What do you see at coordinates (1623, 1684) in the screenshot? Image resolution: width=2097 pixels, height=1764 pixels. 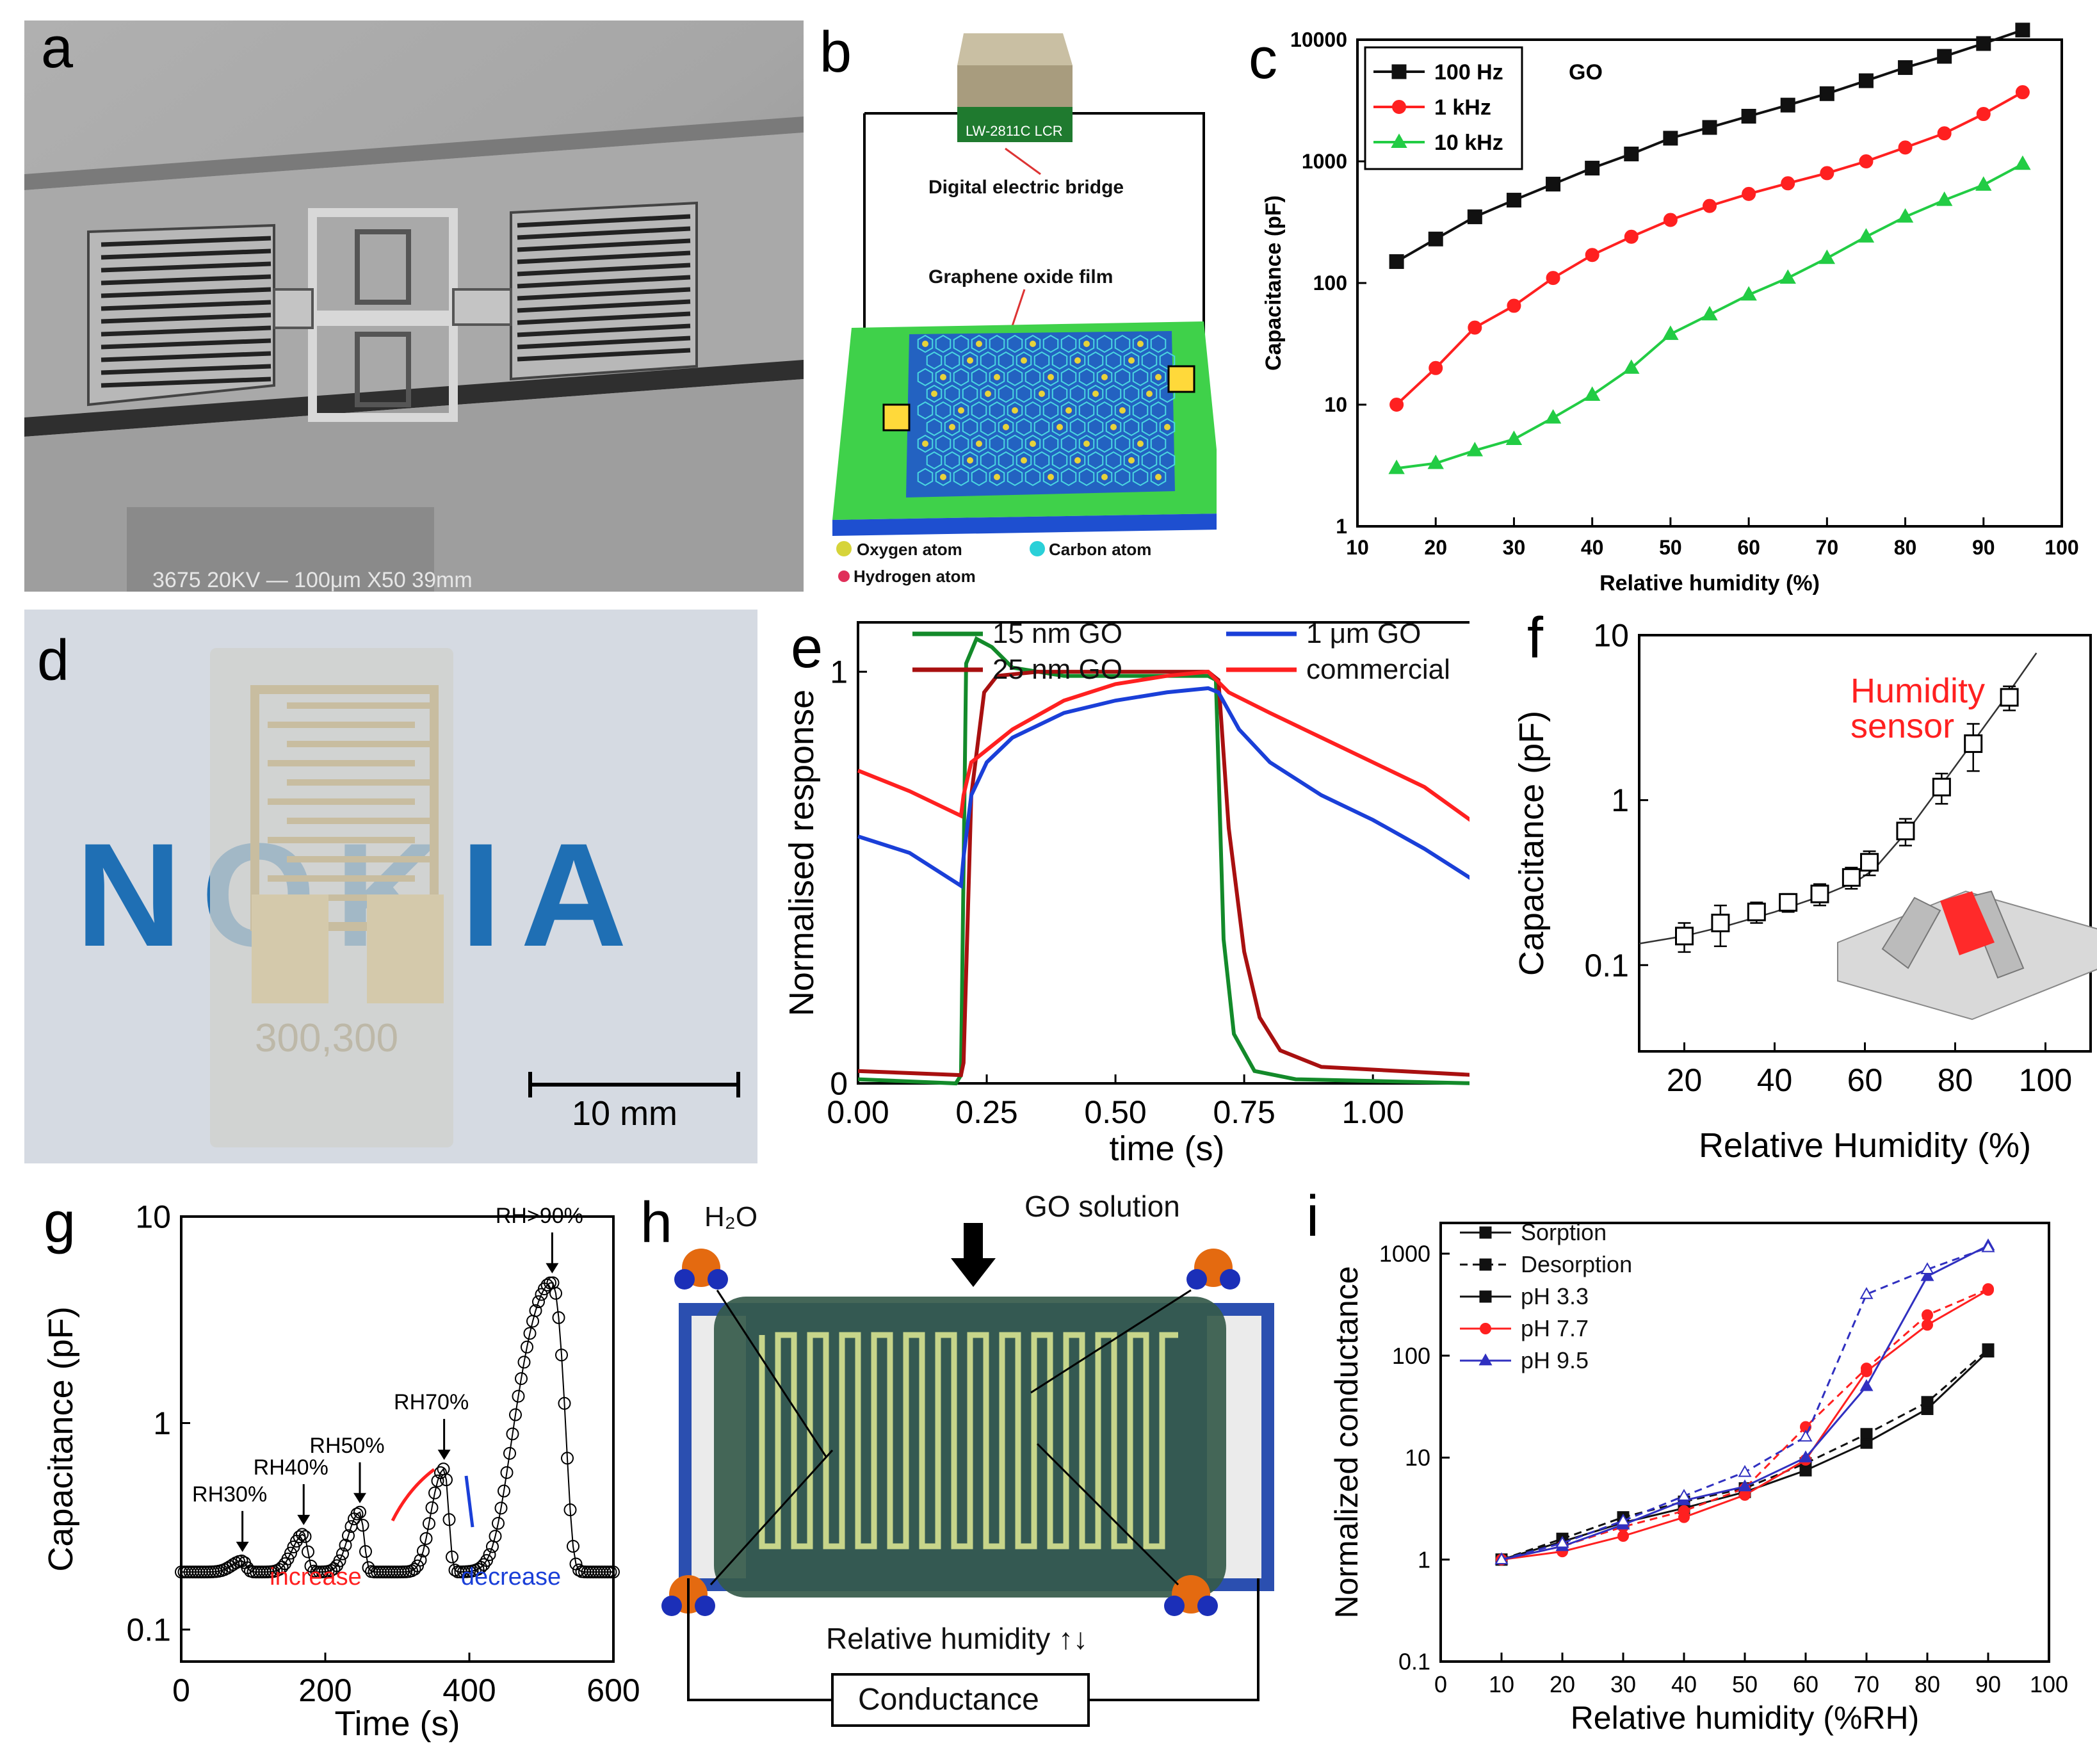 I see `xtick-label-i: 30` at bounding box center [1623, 1684].